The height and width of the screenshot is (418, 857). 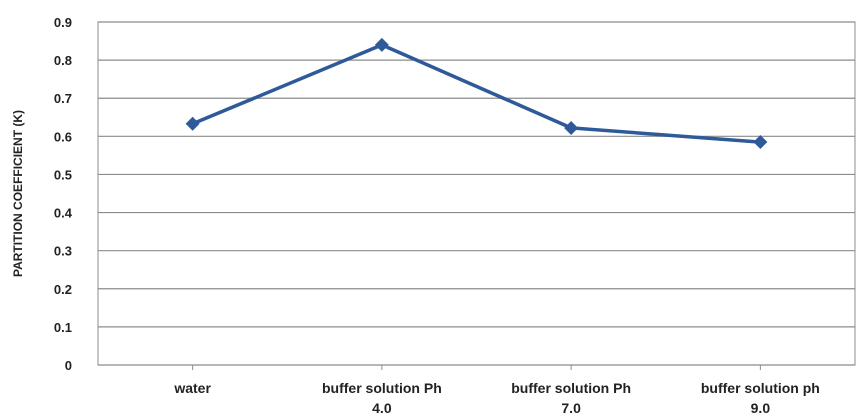 What do you see at coordinates (382, 398) in the screenshot?
I see `x-tick-label: buffer solution Ph 4.0` at bounding box center [382, 398].